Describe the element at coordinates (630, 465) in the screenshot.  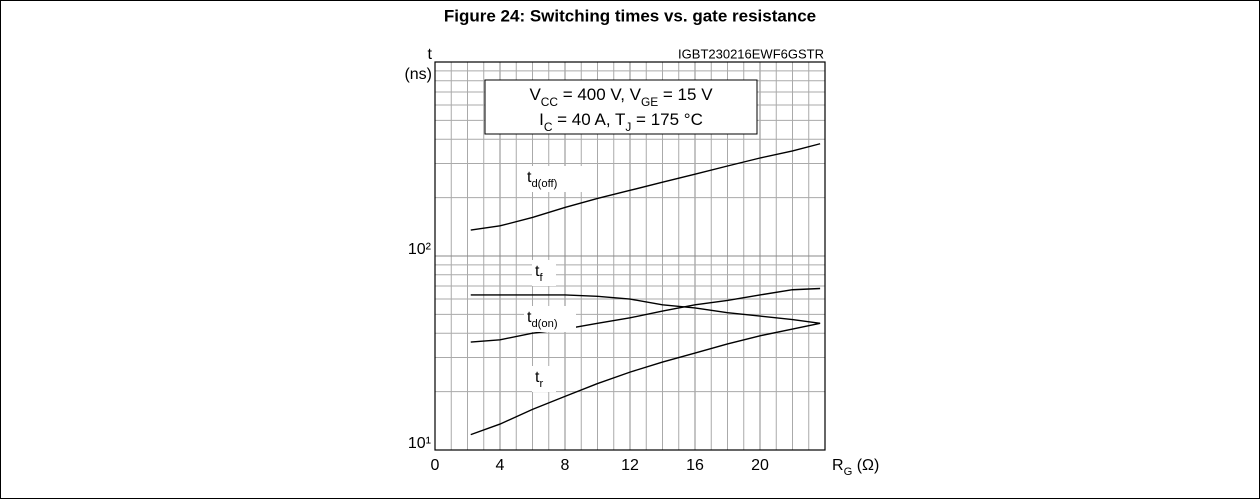
I see `x-tick-label: 12` at that location.